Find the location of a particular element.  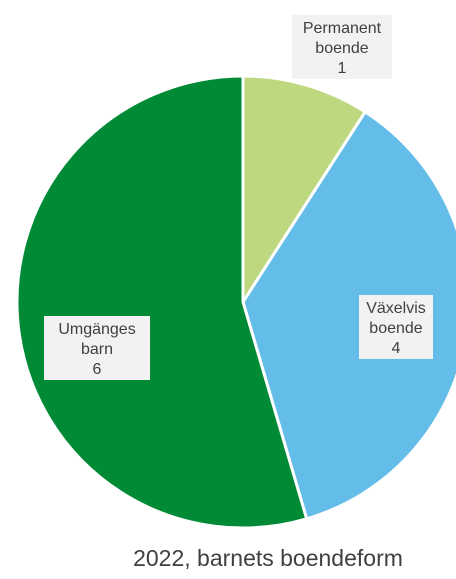

slice-category-label: Umgänges is located at coordinates (96, 329).